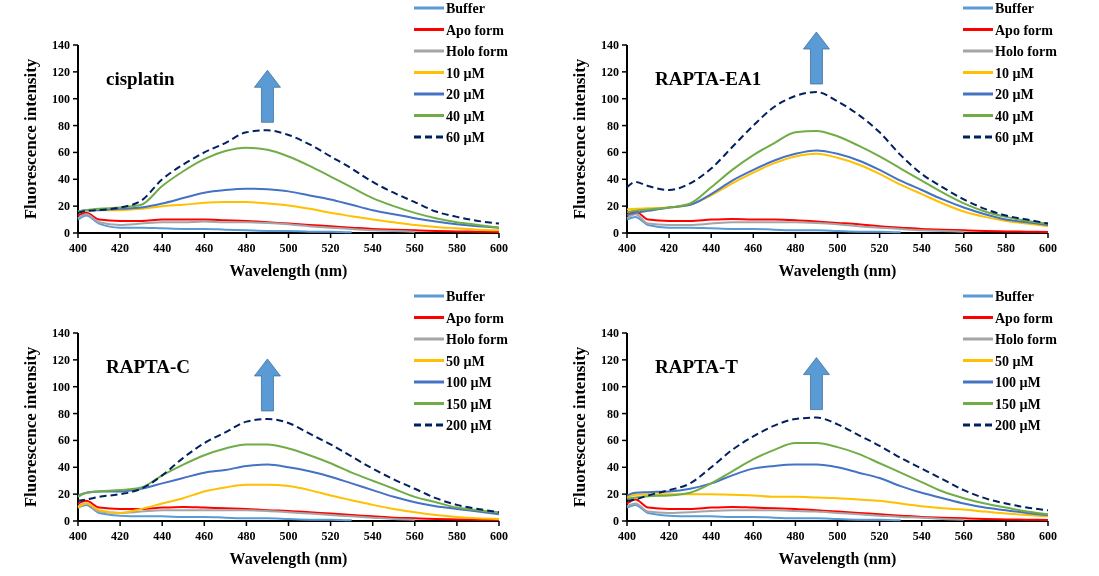 The height and width of the screenshot is (576, 1099). What do you see at coordinates (697, 366) in the screenshot?
I see `text: RAPTA-T` at bounding box center [697, 366].